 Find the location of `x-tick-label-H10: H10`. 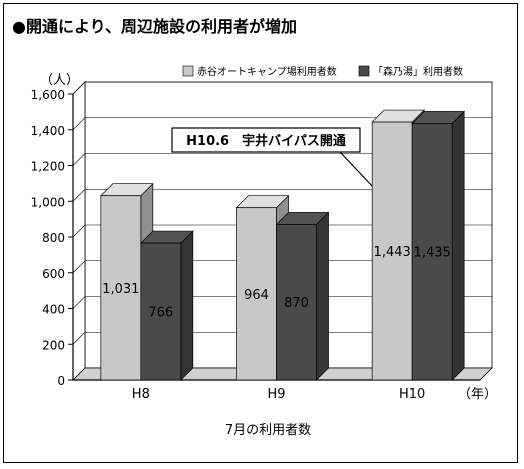

x-tick-label-H10: H10 is located at coordinates (412, 394).